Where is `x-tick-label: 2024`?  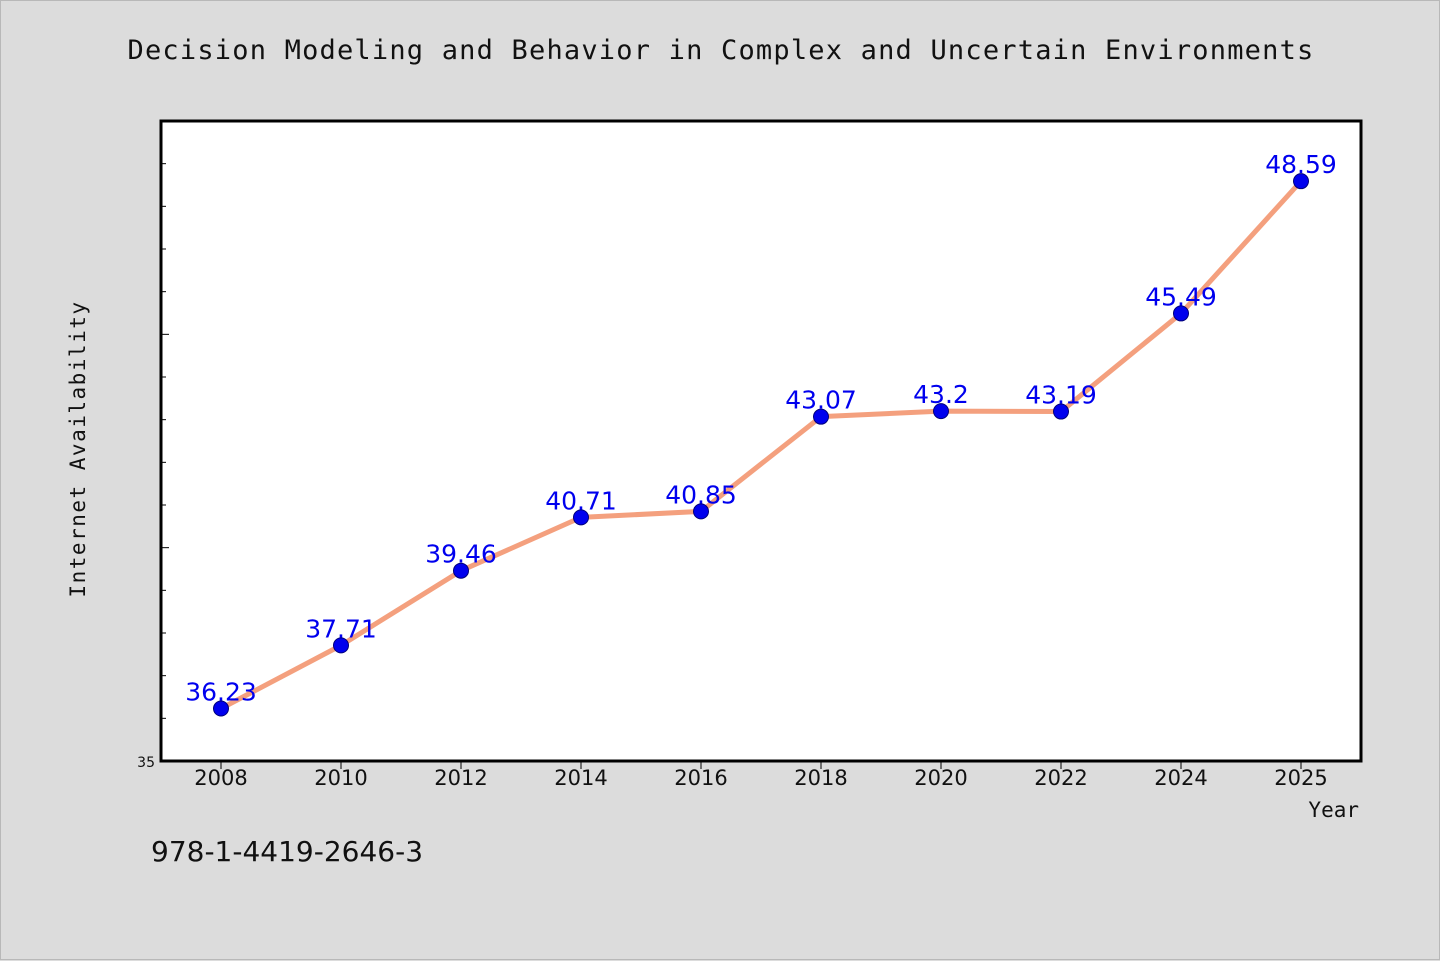
x-tick-label: 2024 is located at coordinates (1180, 778).